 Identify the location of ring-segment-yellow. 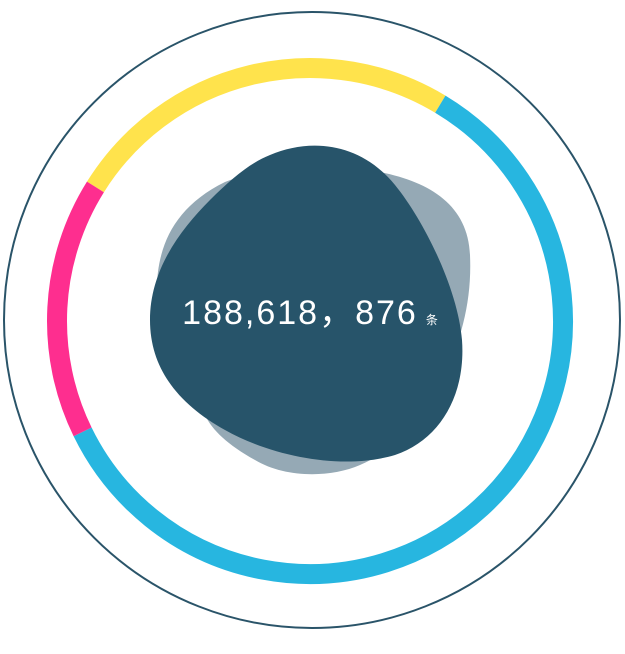
(266, 125).